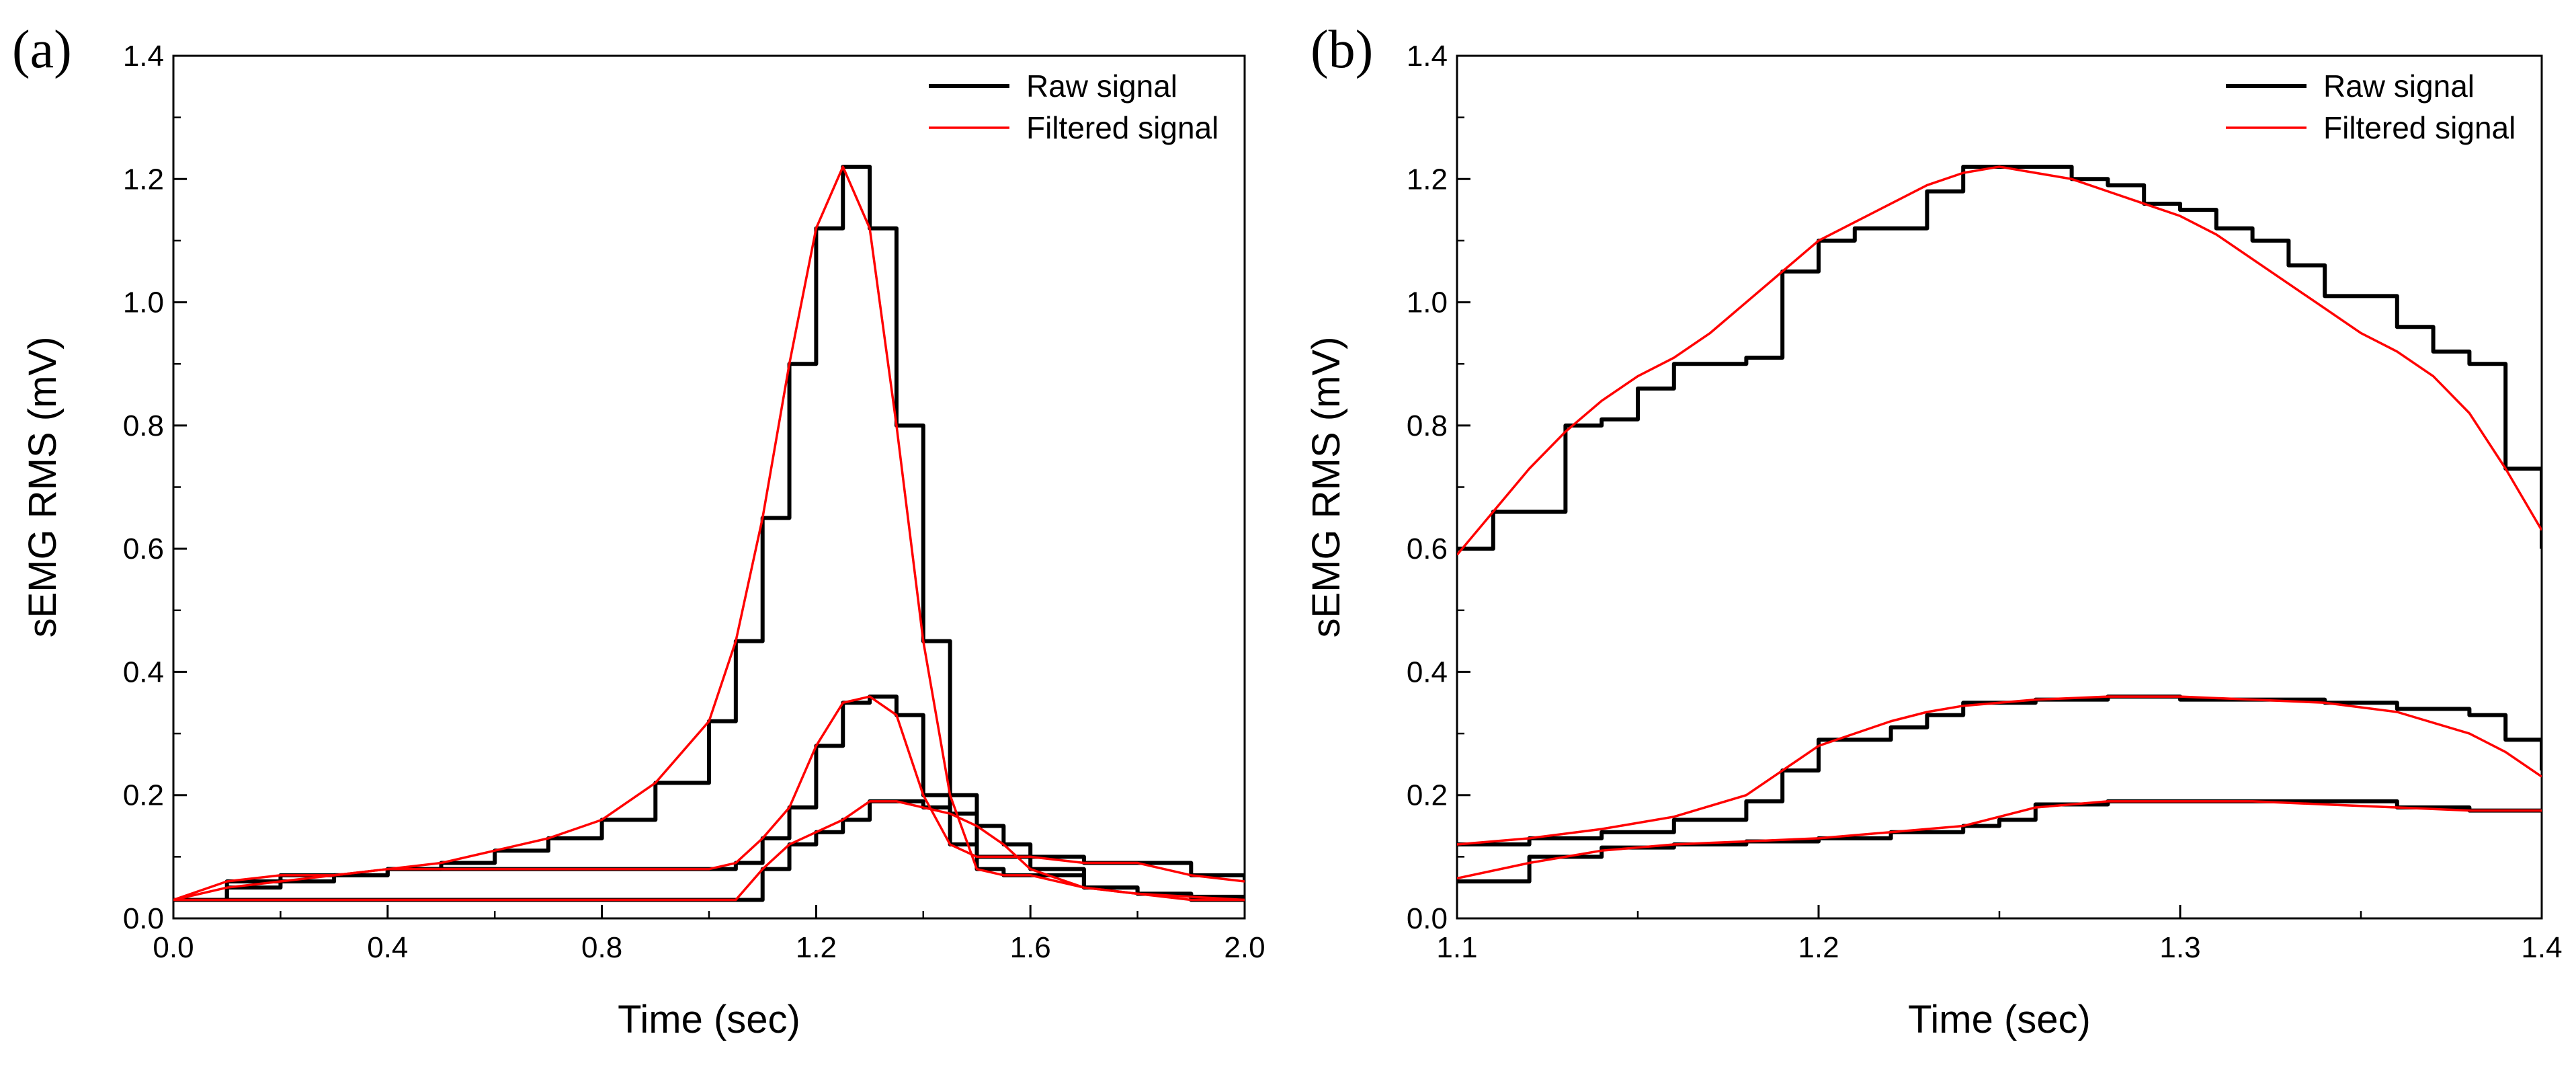 This screenshot has width=2576, height=1071. Describe the element at coordinates (601, 948) in the screenshot. I see `x-tick-label: 0.8` at that location.